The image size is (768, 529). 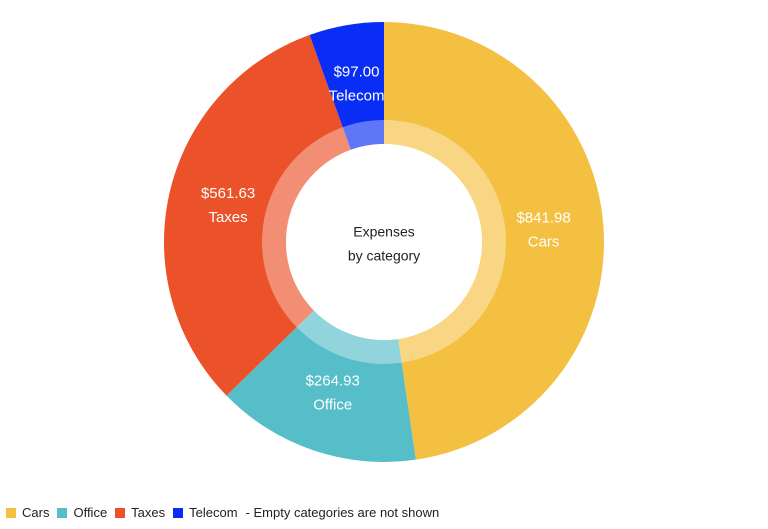 I want to click on legend-label: Office, so click(x=90, y=512).